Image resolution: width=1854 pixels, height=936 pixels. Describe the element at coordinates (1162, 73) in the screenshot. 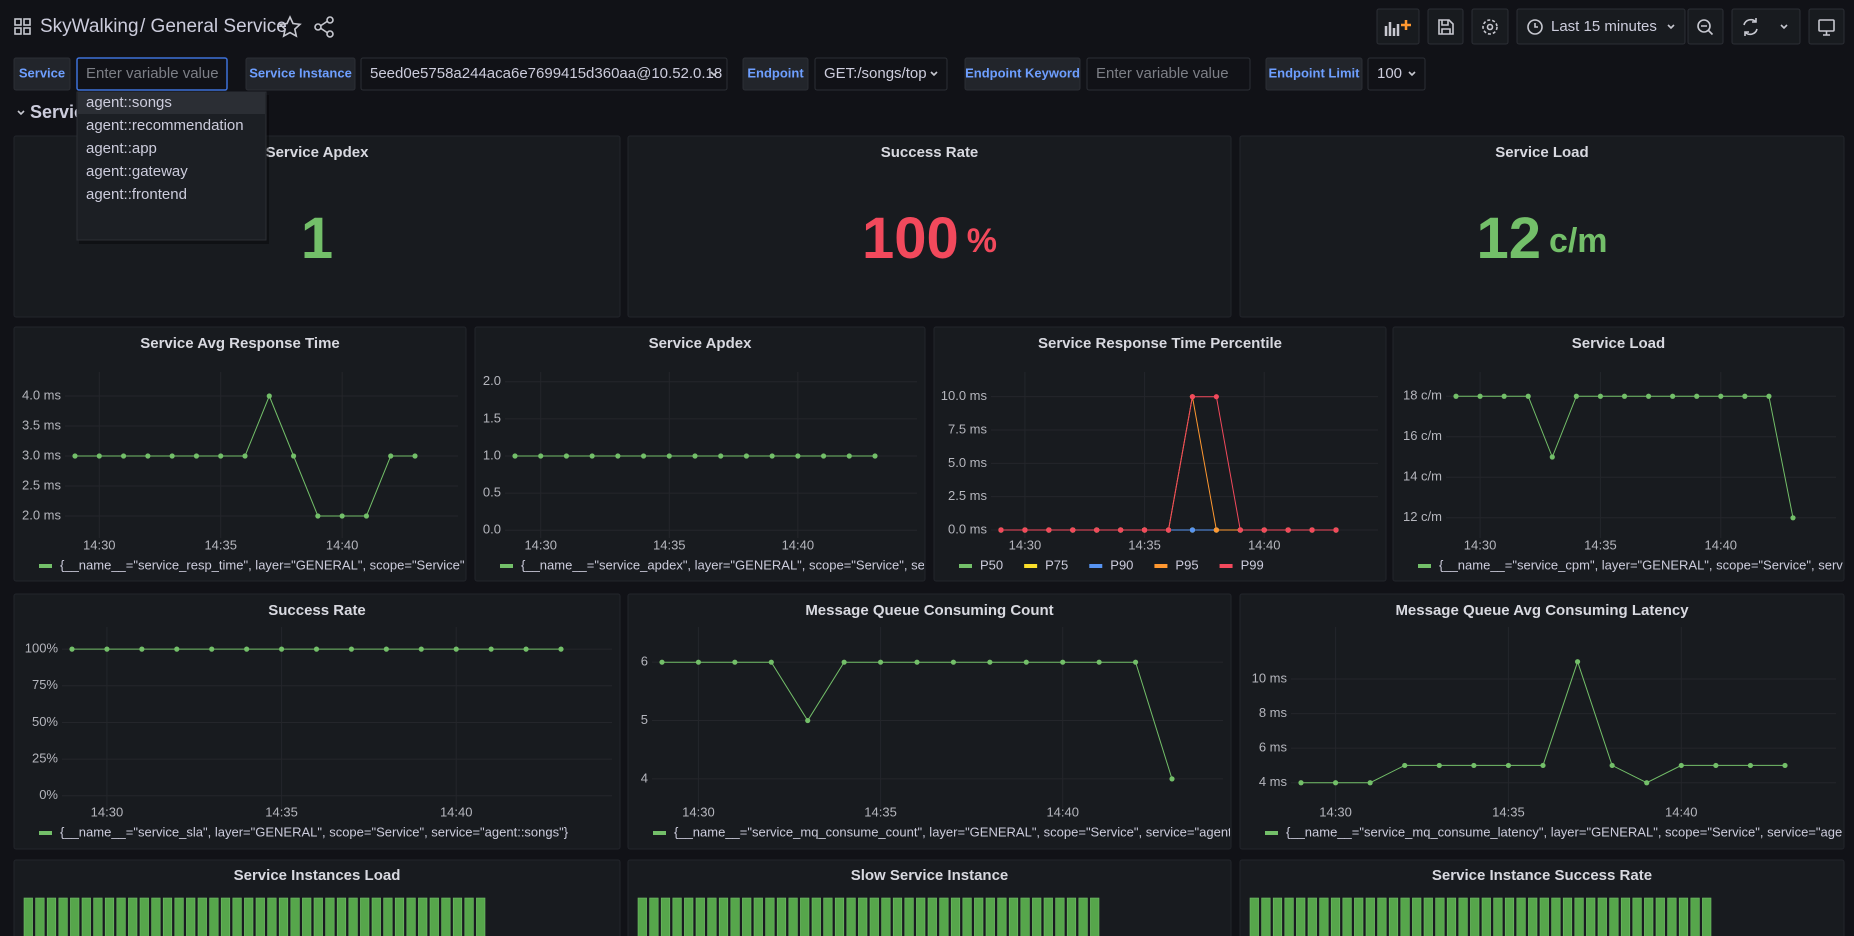

I see `variable-placeholder: Enter variable value` at that location.